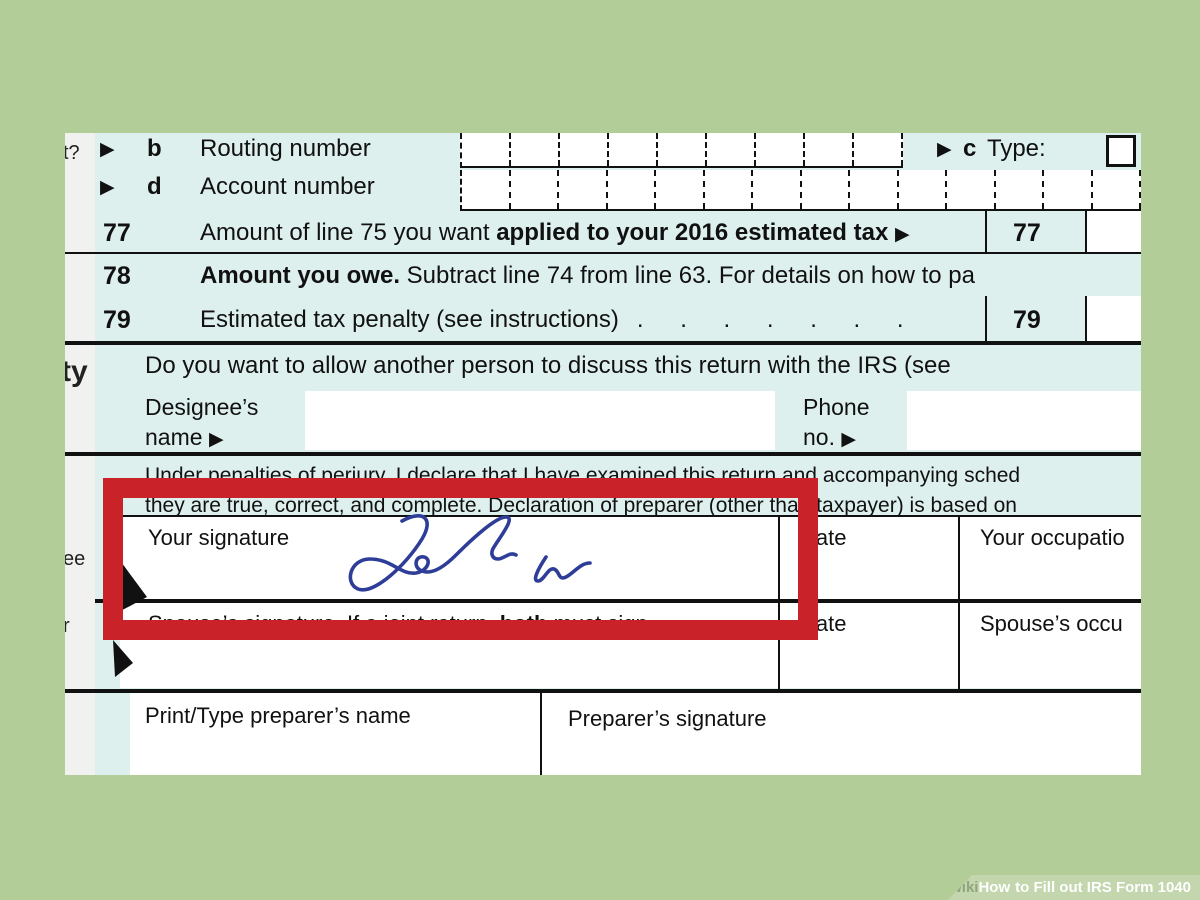 The height and width of the screenshot is (900, 1200). I want to click on your-signature-field, so click(630, 557).